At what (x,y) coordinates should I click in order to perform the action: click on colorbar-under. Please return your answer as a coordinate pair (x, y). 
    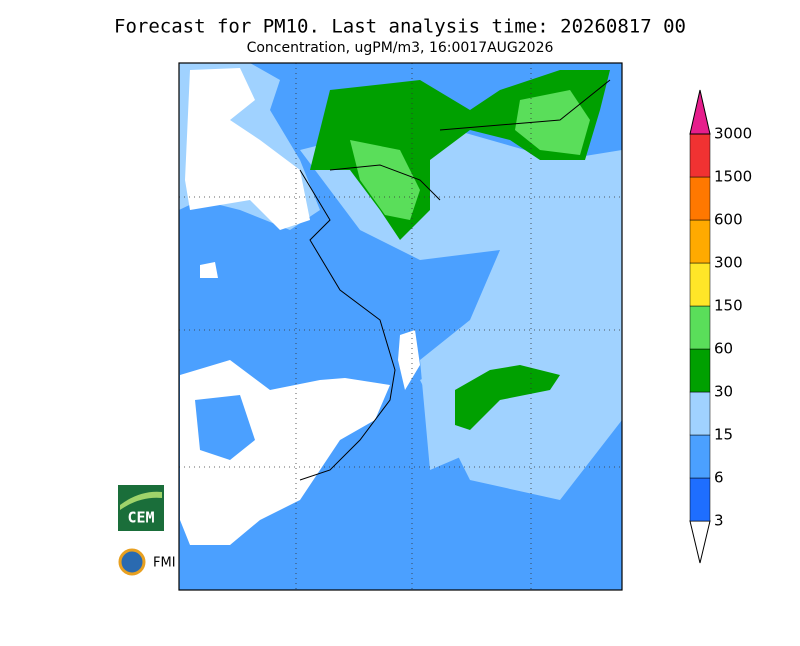
    Looking at the image, I should click on (700, 542).